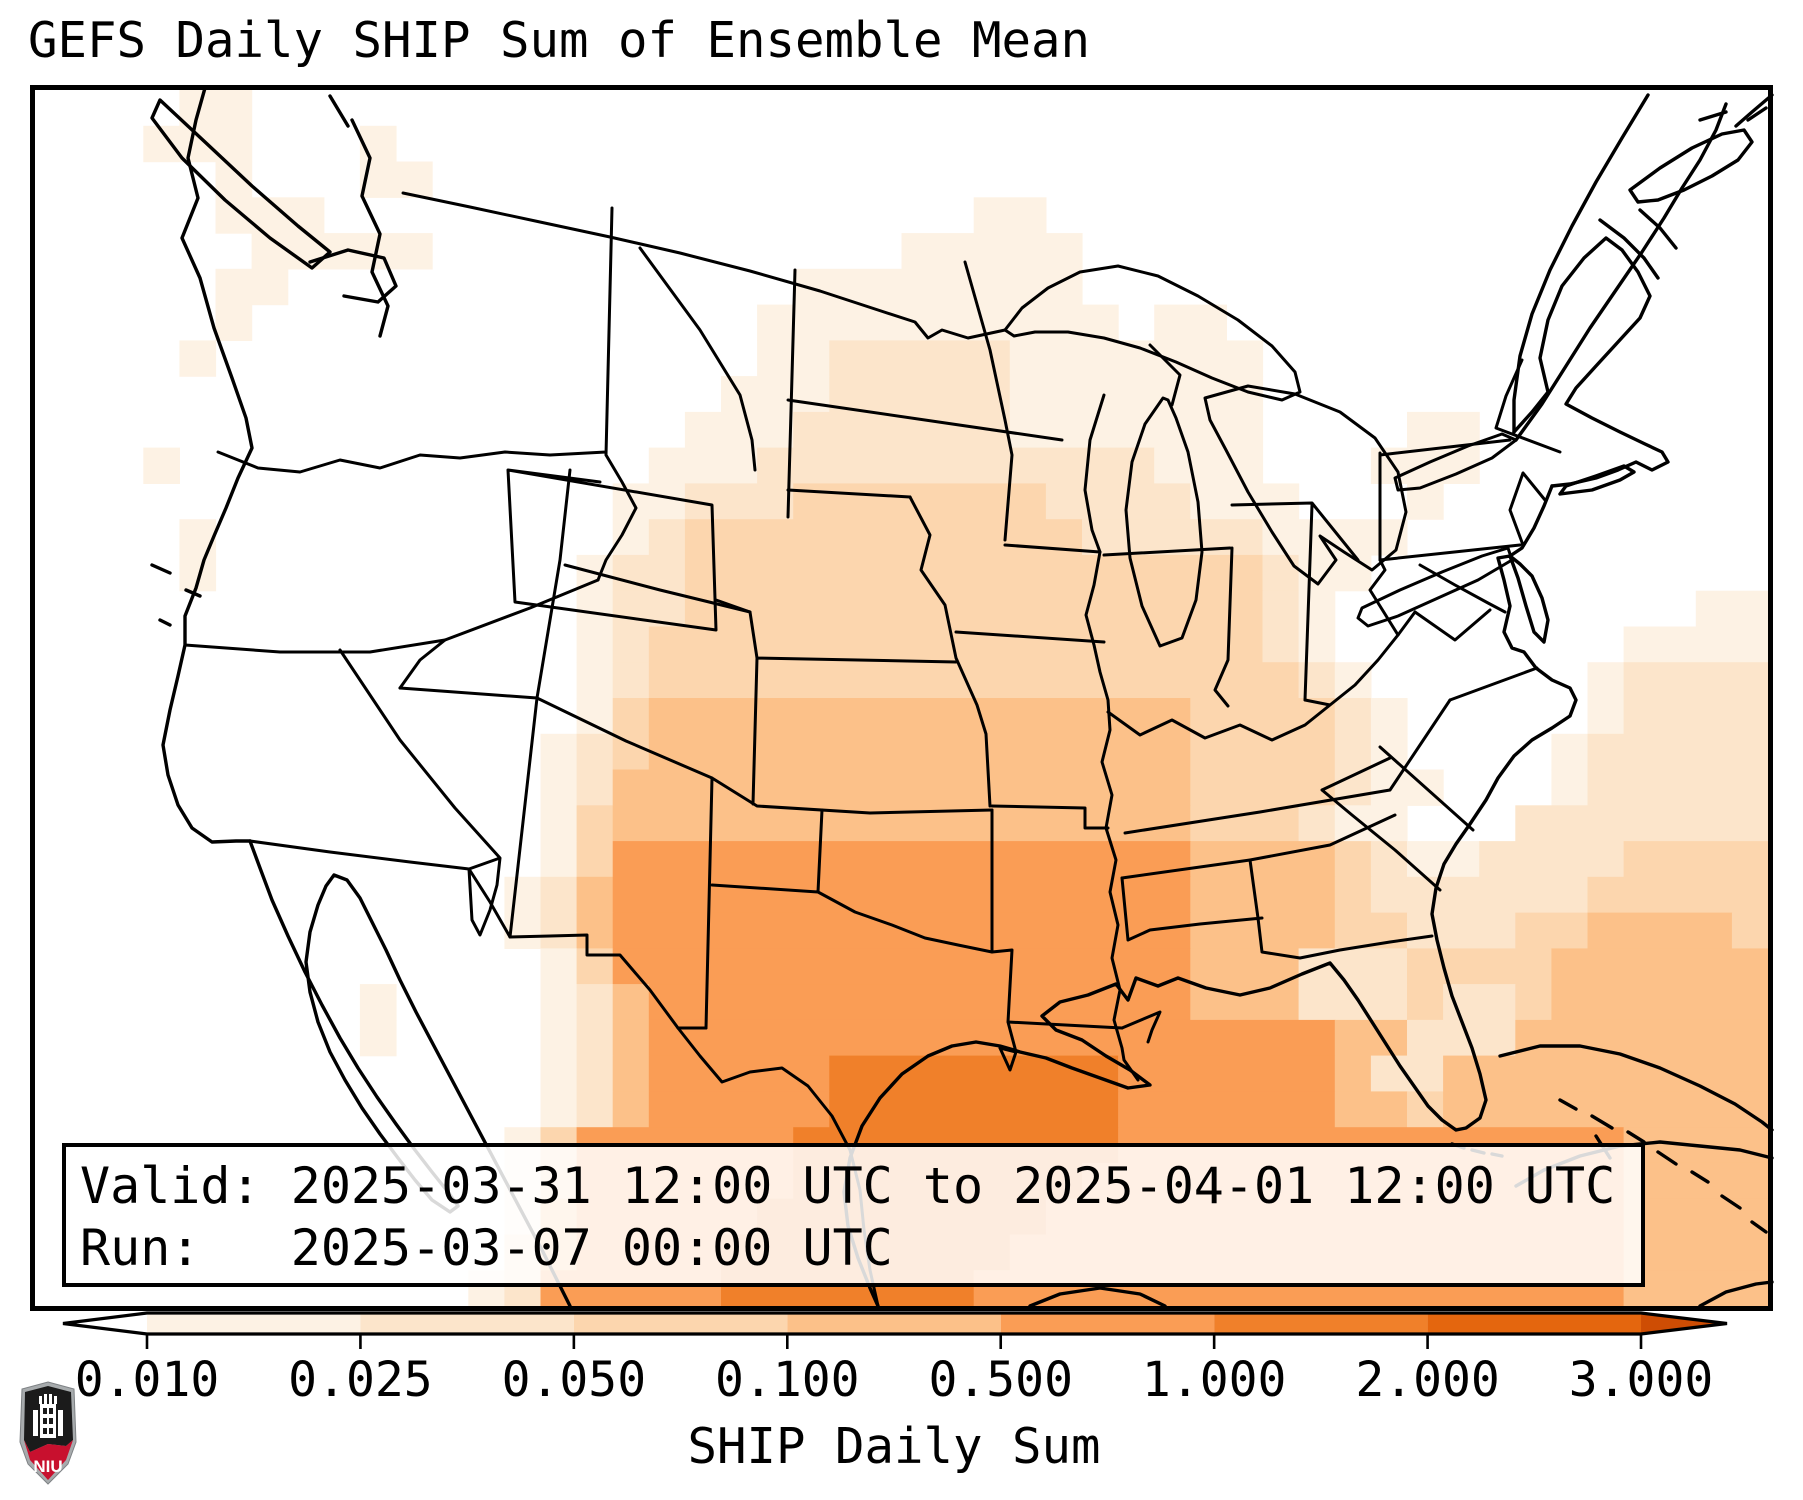 Image resolution: width=1803 pixels, height=1500 pixels. I want to click on carolinas-ga, so click(1397, 818).